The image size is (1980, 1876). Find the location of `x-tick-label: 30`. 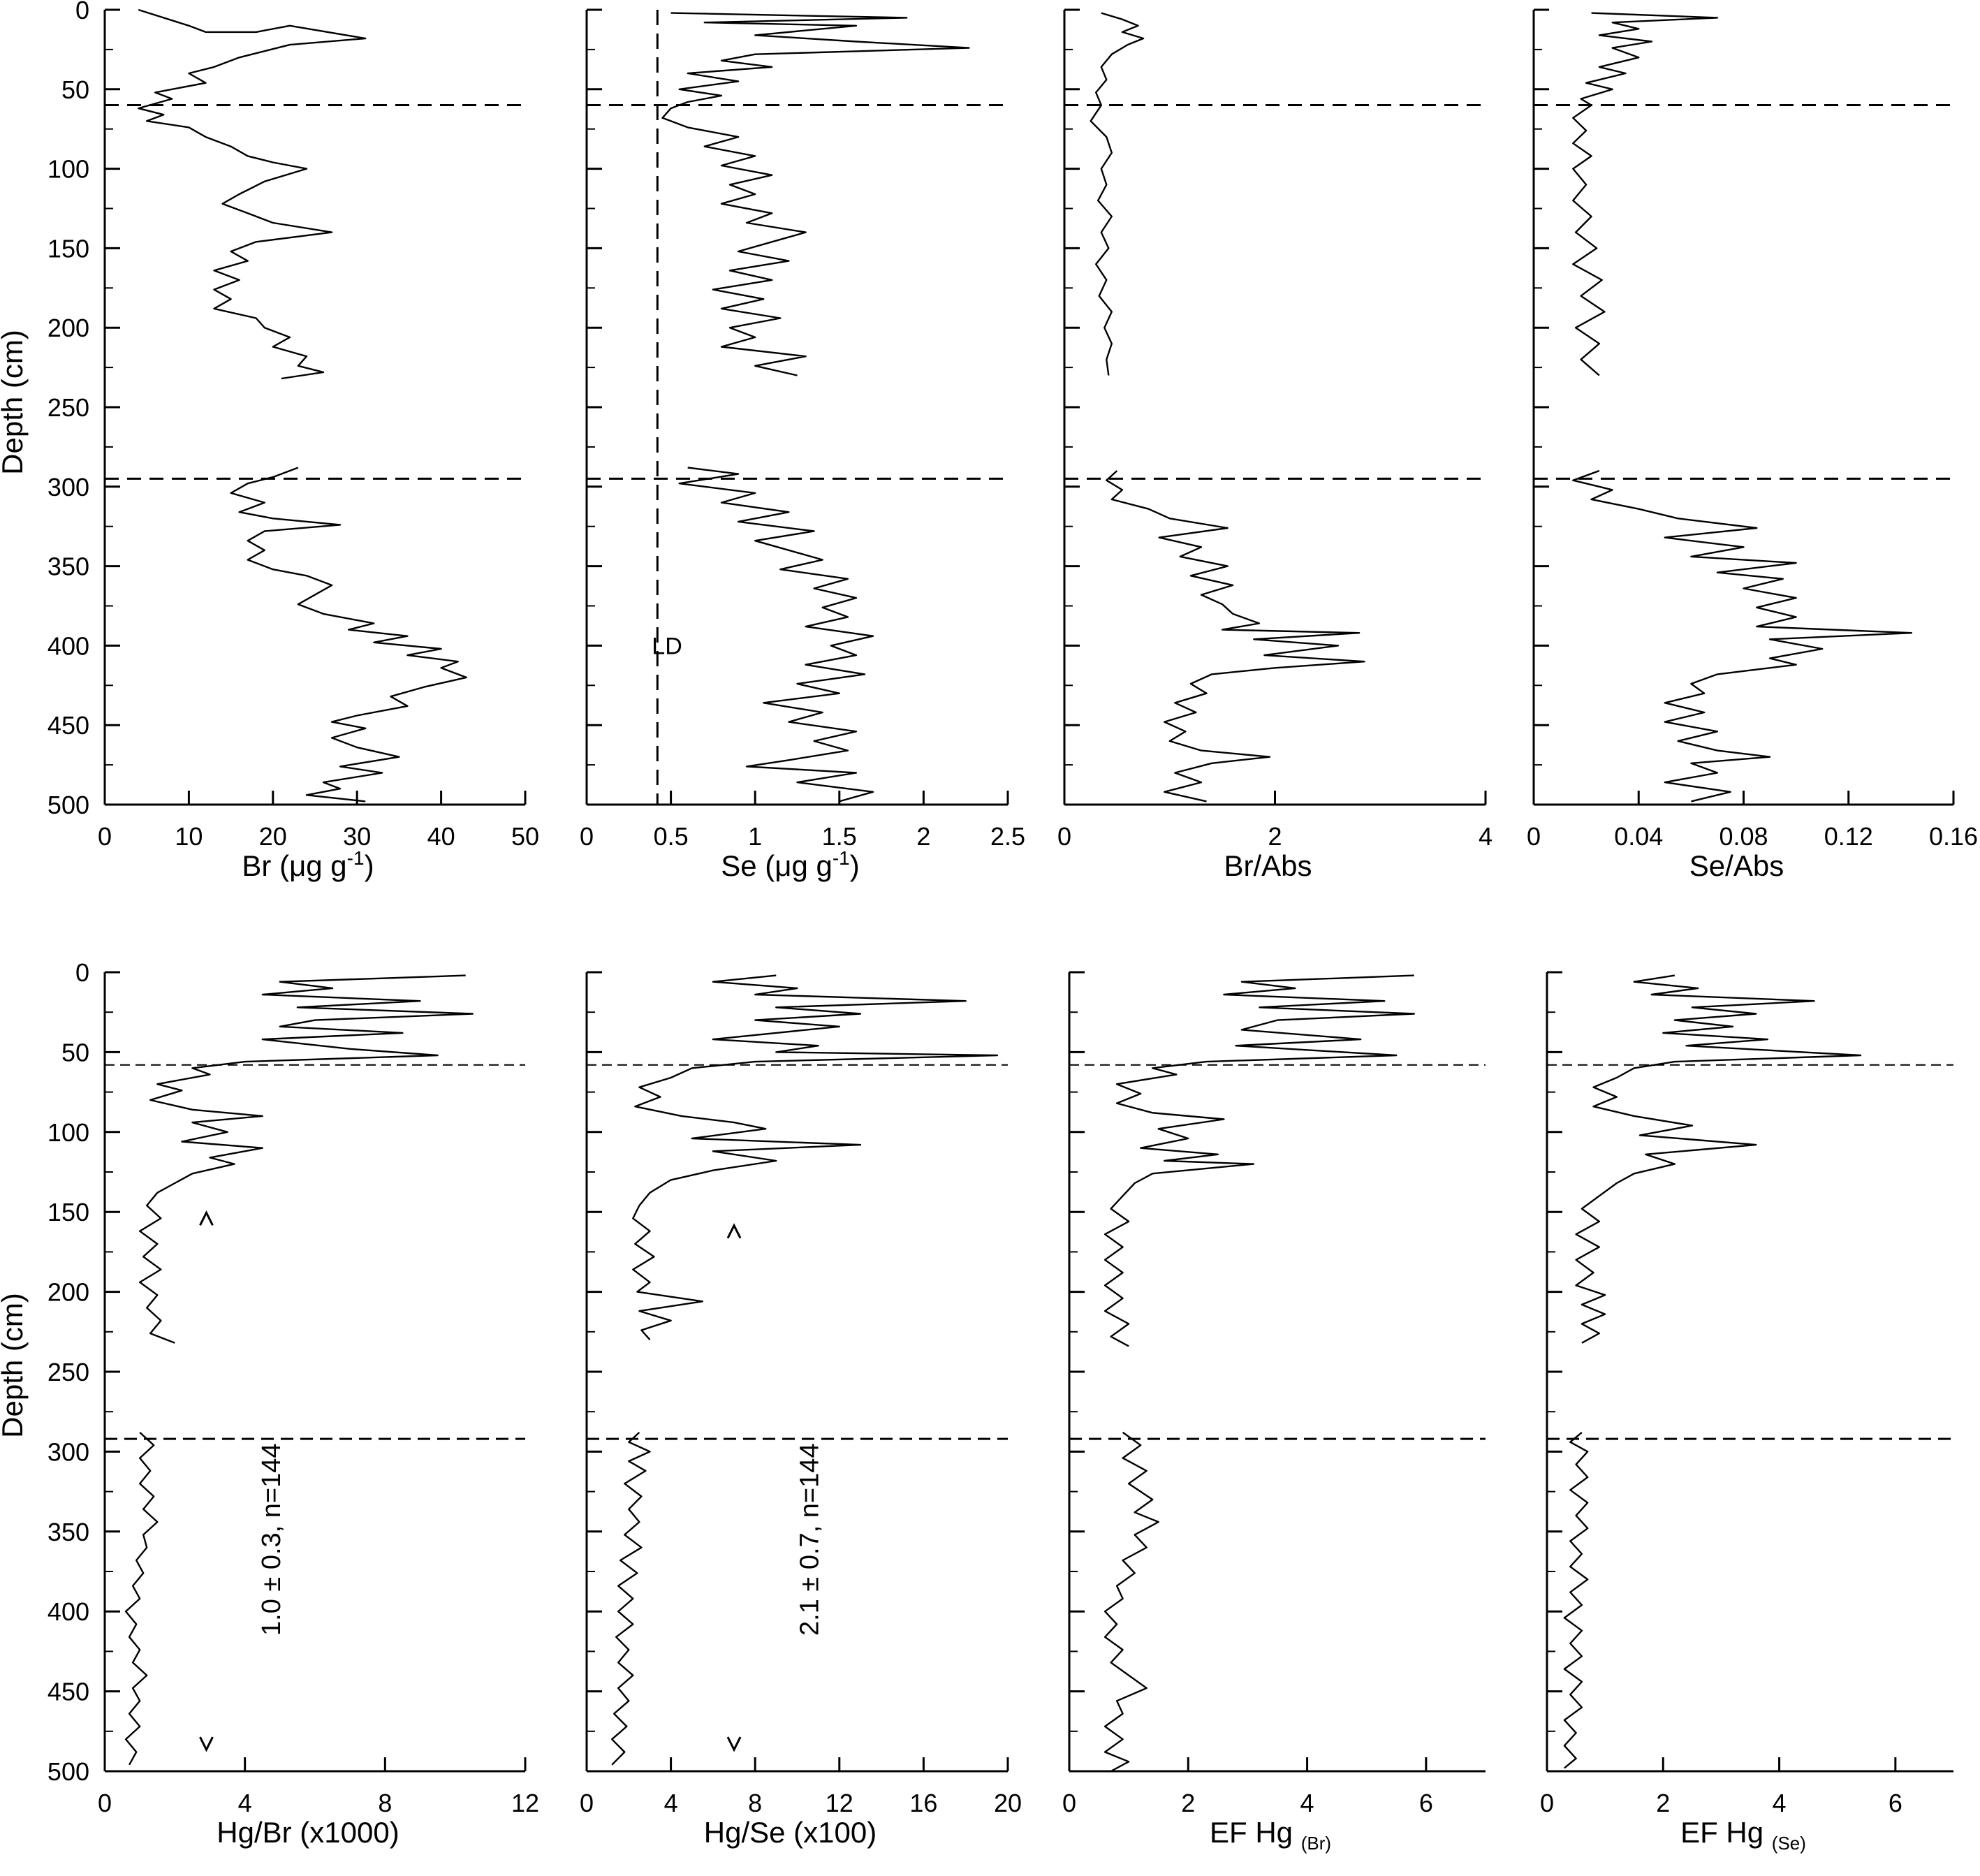

x-tick-label: 30 is located at coordinates (357, 836).